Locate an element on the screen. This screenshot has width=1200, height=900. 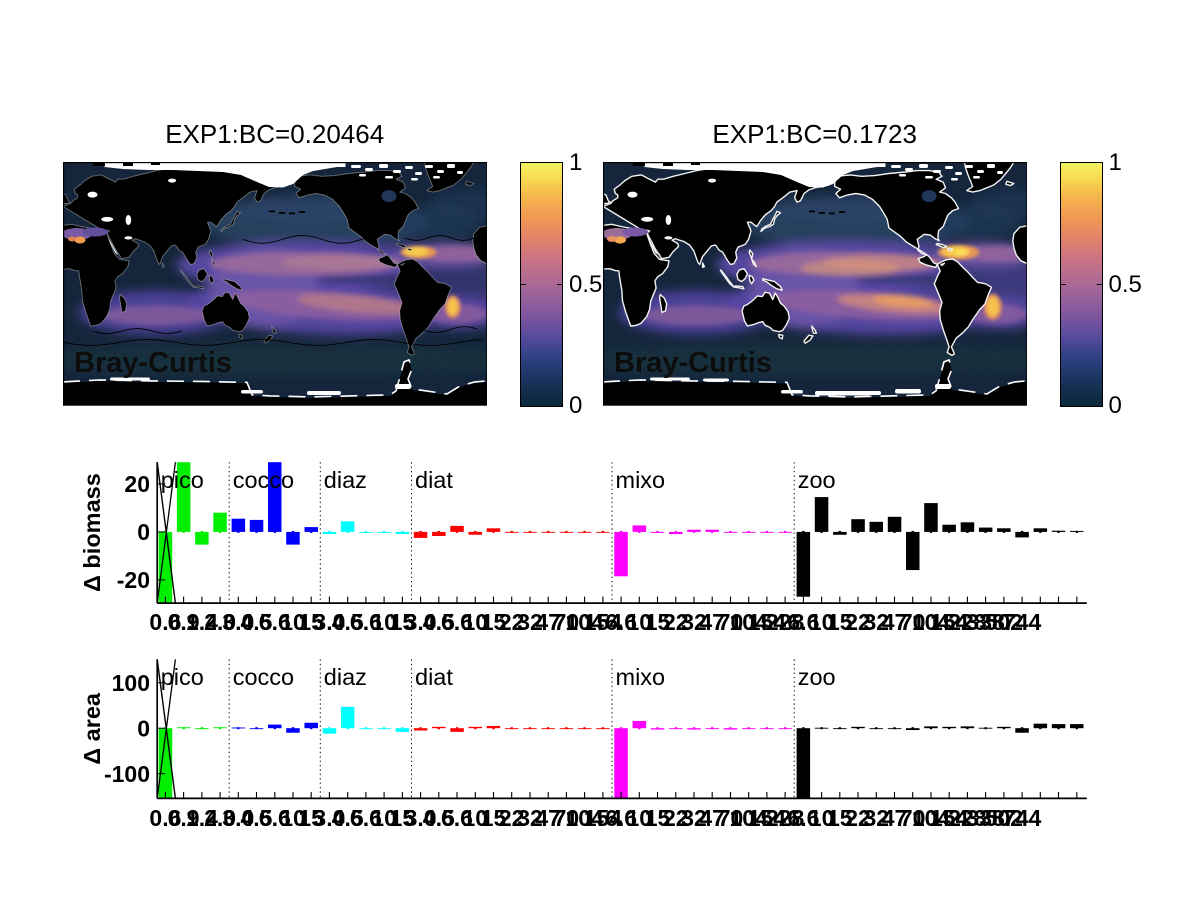
svg-text: 744 is located at coordinates (1022, 622).